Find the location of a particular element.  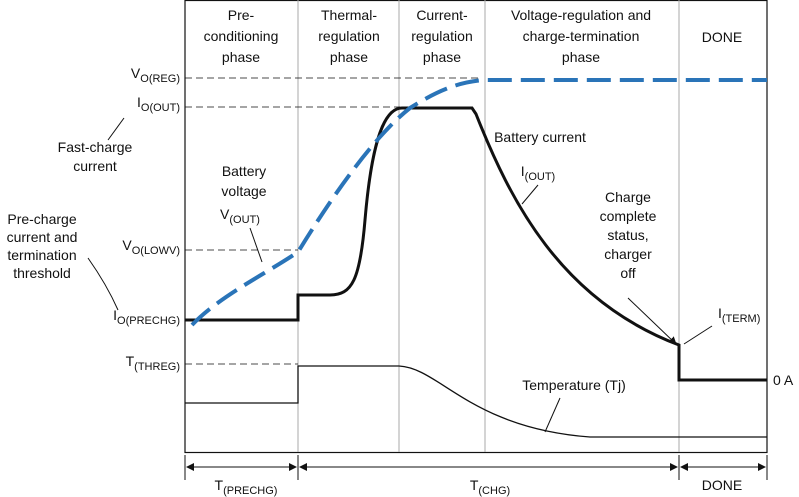

timeline-label-sub: (PRECHG) is located at coordinates (250, 491).